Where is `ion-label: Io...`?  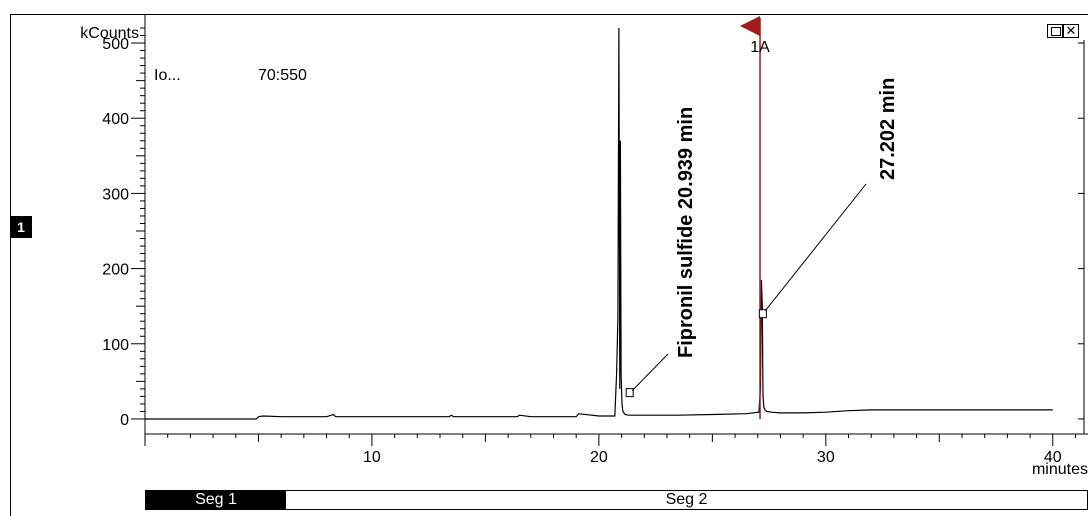 ion-label: Io... is located at coordinates (167, 75).